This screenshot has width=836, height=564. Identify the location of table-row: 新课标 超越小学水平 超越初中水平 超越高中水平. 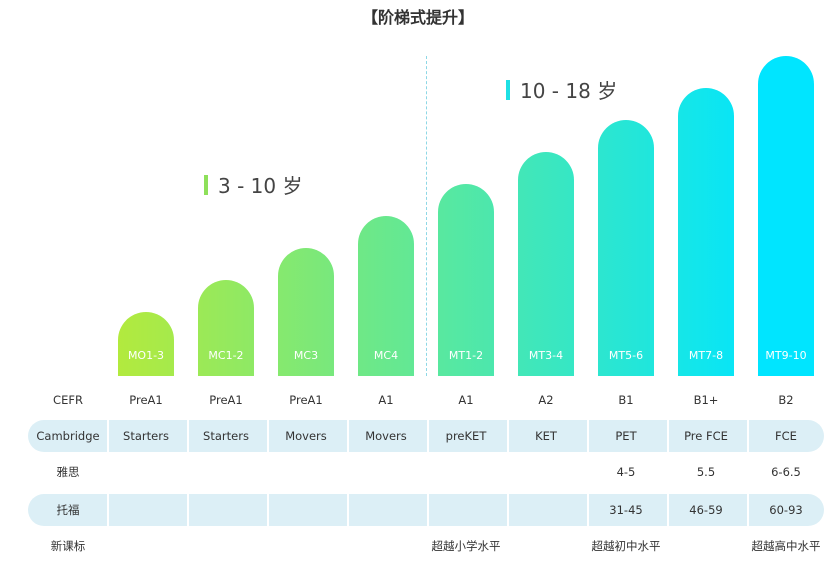
(418, 546).